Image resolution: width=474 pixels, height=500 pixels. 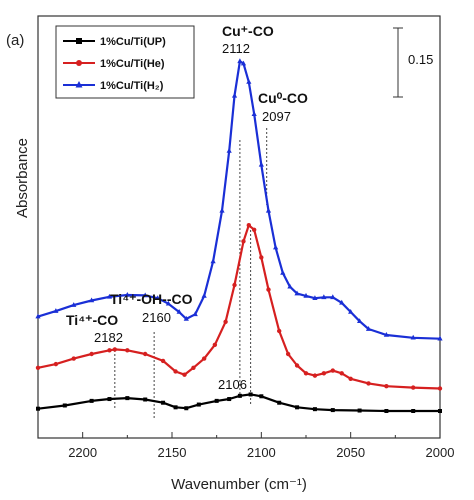 What do you see at coordinates (248, 31) in the screenshot?
I see `annotation-cu-plus-co: Cu⁺-CO` at bounding box center [248, 31].